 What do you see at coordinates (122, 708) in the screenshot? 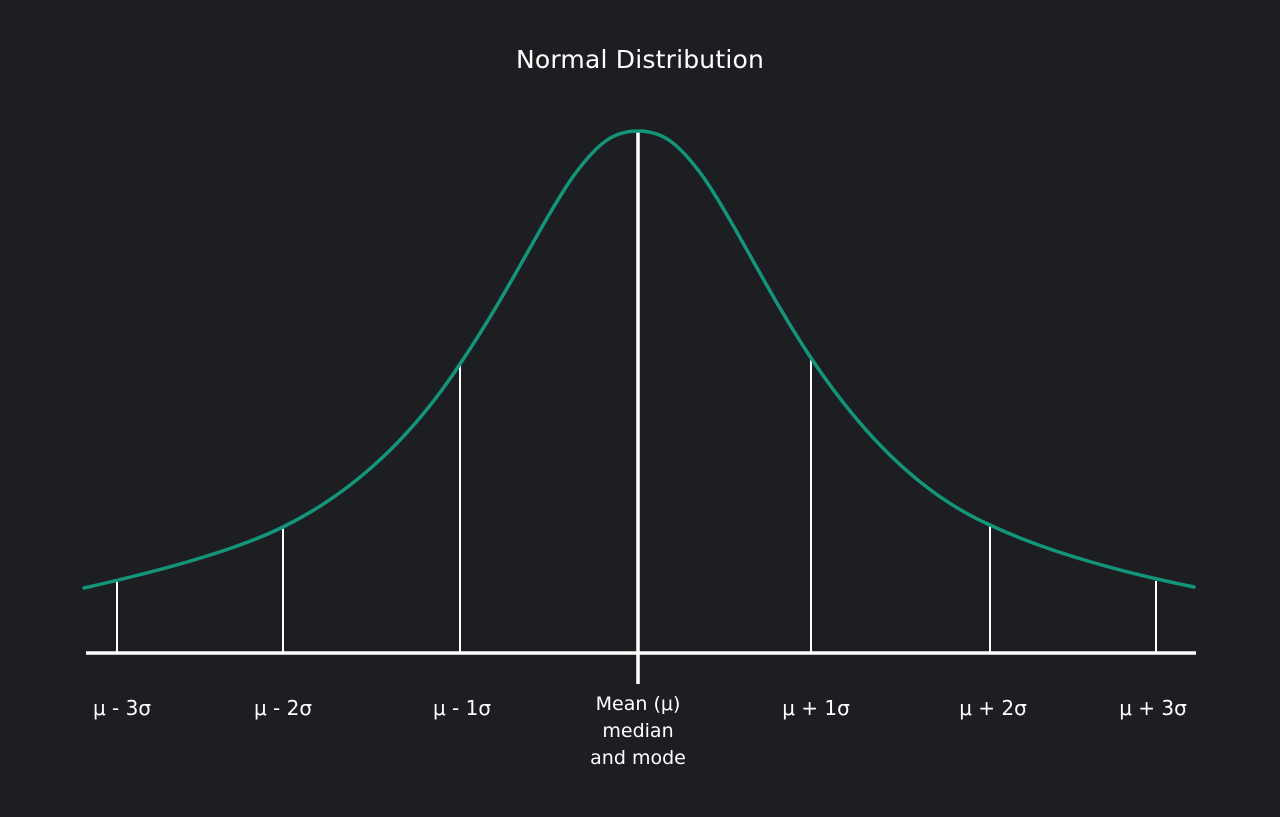
I see `tick-label-minus-3-sigma: μ - 3σ` at bounding box center [122, 708].